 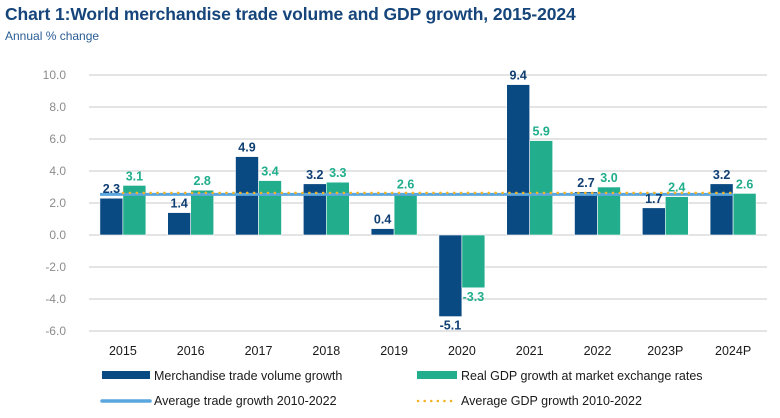 I want to click on legend-label-gdp: Real GDP growth at market exchange rates, so click(x=582, y=376).